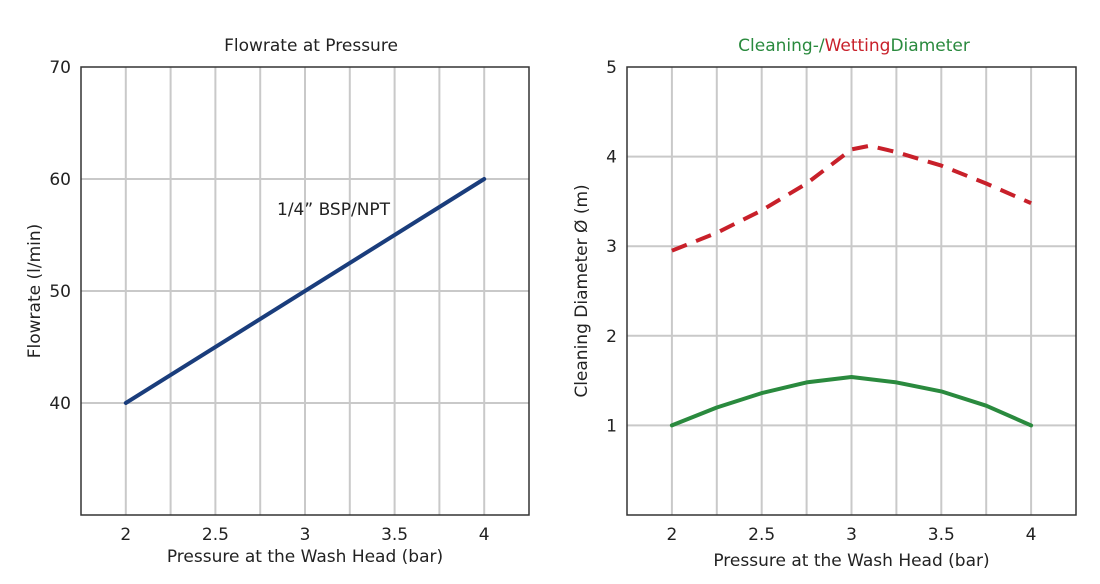 Image resolution: width=1100 pixels, height=584 pixels. What do you see at coordinates (311, 46) in the screenshot?
I see `chart-1-title: Flowrate at Pressure` at bounding box center [311, 46].